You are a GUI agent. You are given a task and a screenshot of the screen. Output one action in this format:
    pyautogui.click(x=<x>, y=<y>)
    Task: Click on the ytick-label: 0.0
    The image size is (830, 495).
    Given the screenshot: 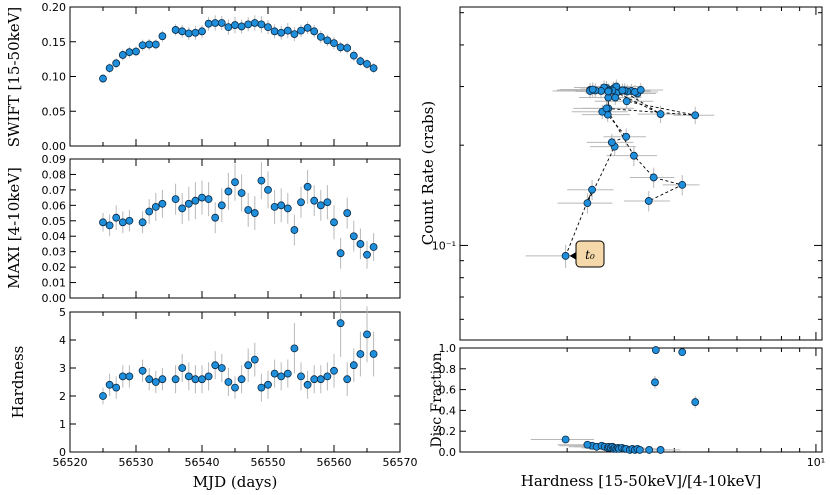 What is the action you would take?
    pyautogui.click(x=448, y=452)
    